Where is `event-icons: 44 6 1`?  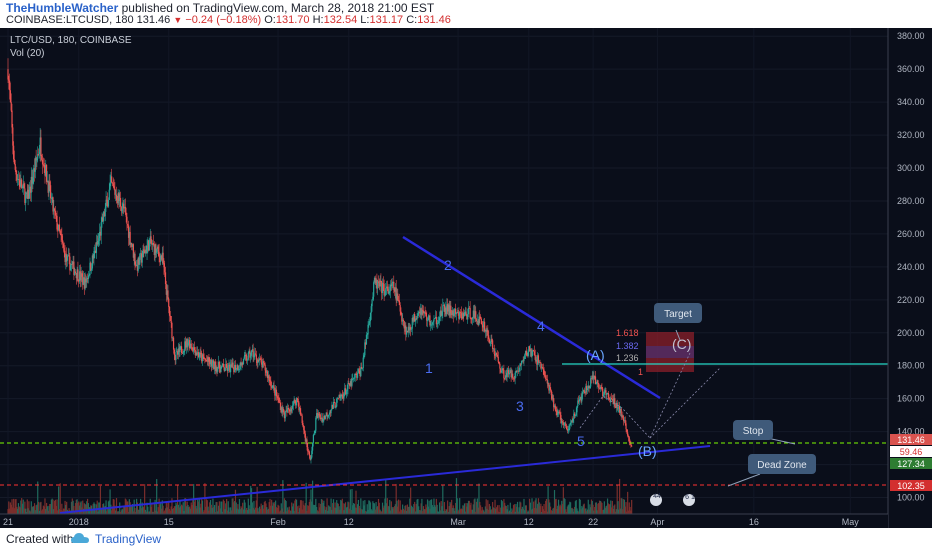 event-icons: 44 6 1 is located at coordinates (672, 499).